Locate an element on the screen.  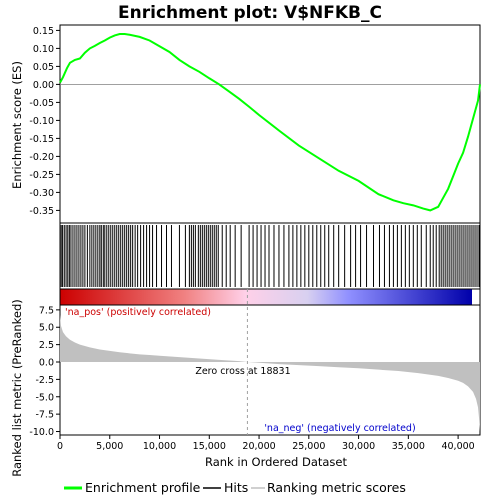
es-y-tick-label: -0.25 is located at coordinates (41, 175).